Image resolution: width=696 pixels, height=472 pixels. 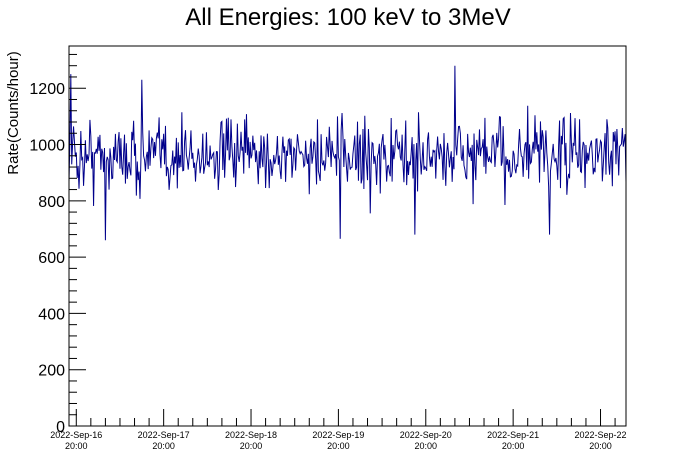 What do you see at coordinates (60, 427) in the screenshot?
I see `y-tick-label: 0` at bounding box center [60, 427].